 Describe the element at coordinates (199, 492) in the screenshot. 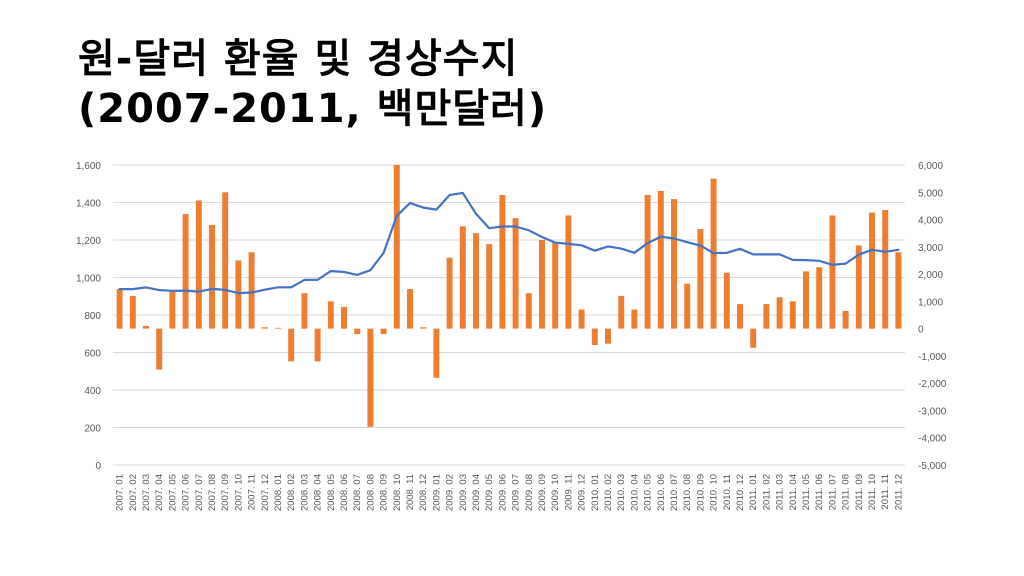

I see `x-tick-label: 2007. 07` at that location.